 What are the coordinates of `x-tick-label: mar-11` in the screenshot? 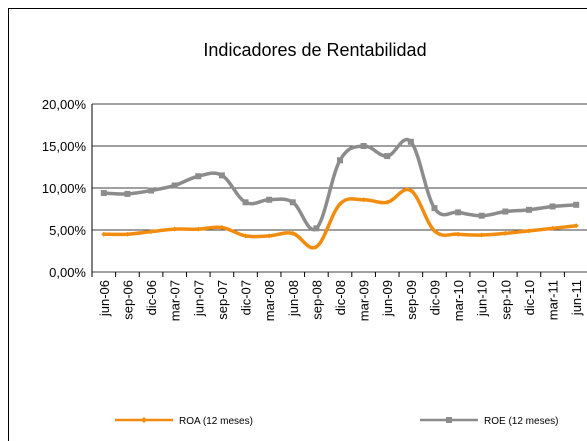 It's located at (553, 300).